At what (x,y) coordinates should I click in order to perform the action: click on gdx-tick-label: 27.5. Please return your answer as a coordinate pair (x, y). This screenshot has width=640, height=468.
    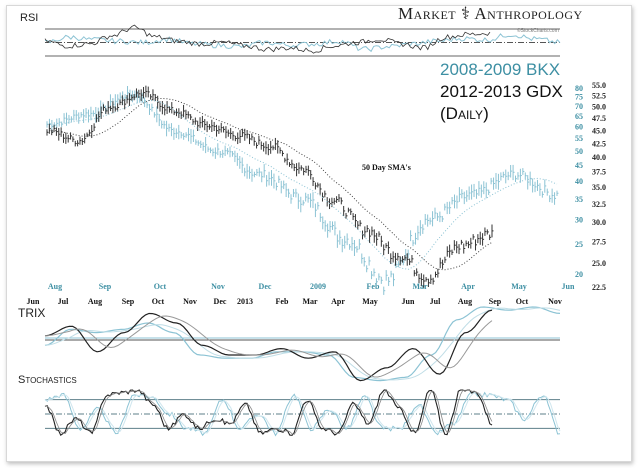
    Looking at the image, I should click on (599, 242).